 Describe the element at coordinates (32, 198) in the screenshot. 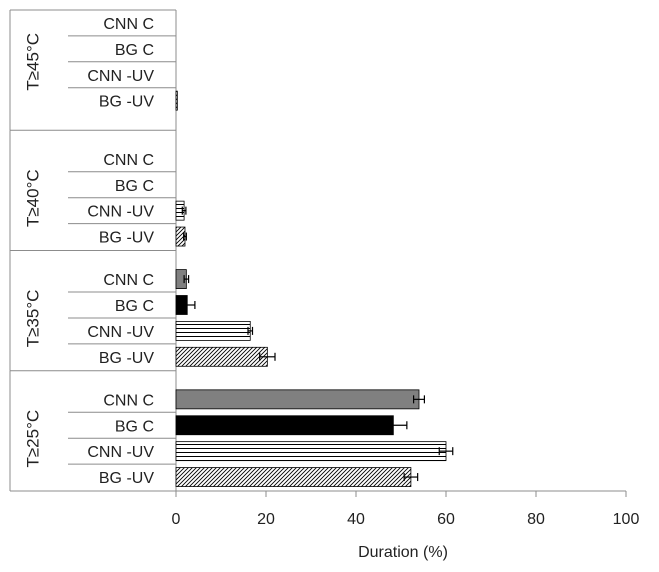

I see `group-label: T≥40°C` at that location.